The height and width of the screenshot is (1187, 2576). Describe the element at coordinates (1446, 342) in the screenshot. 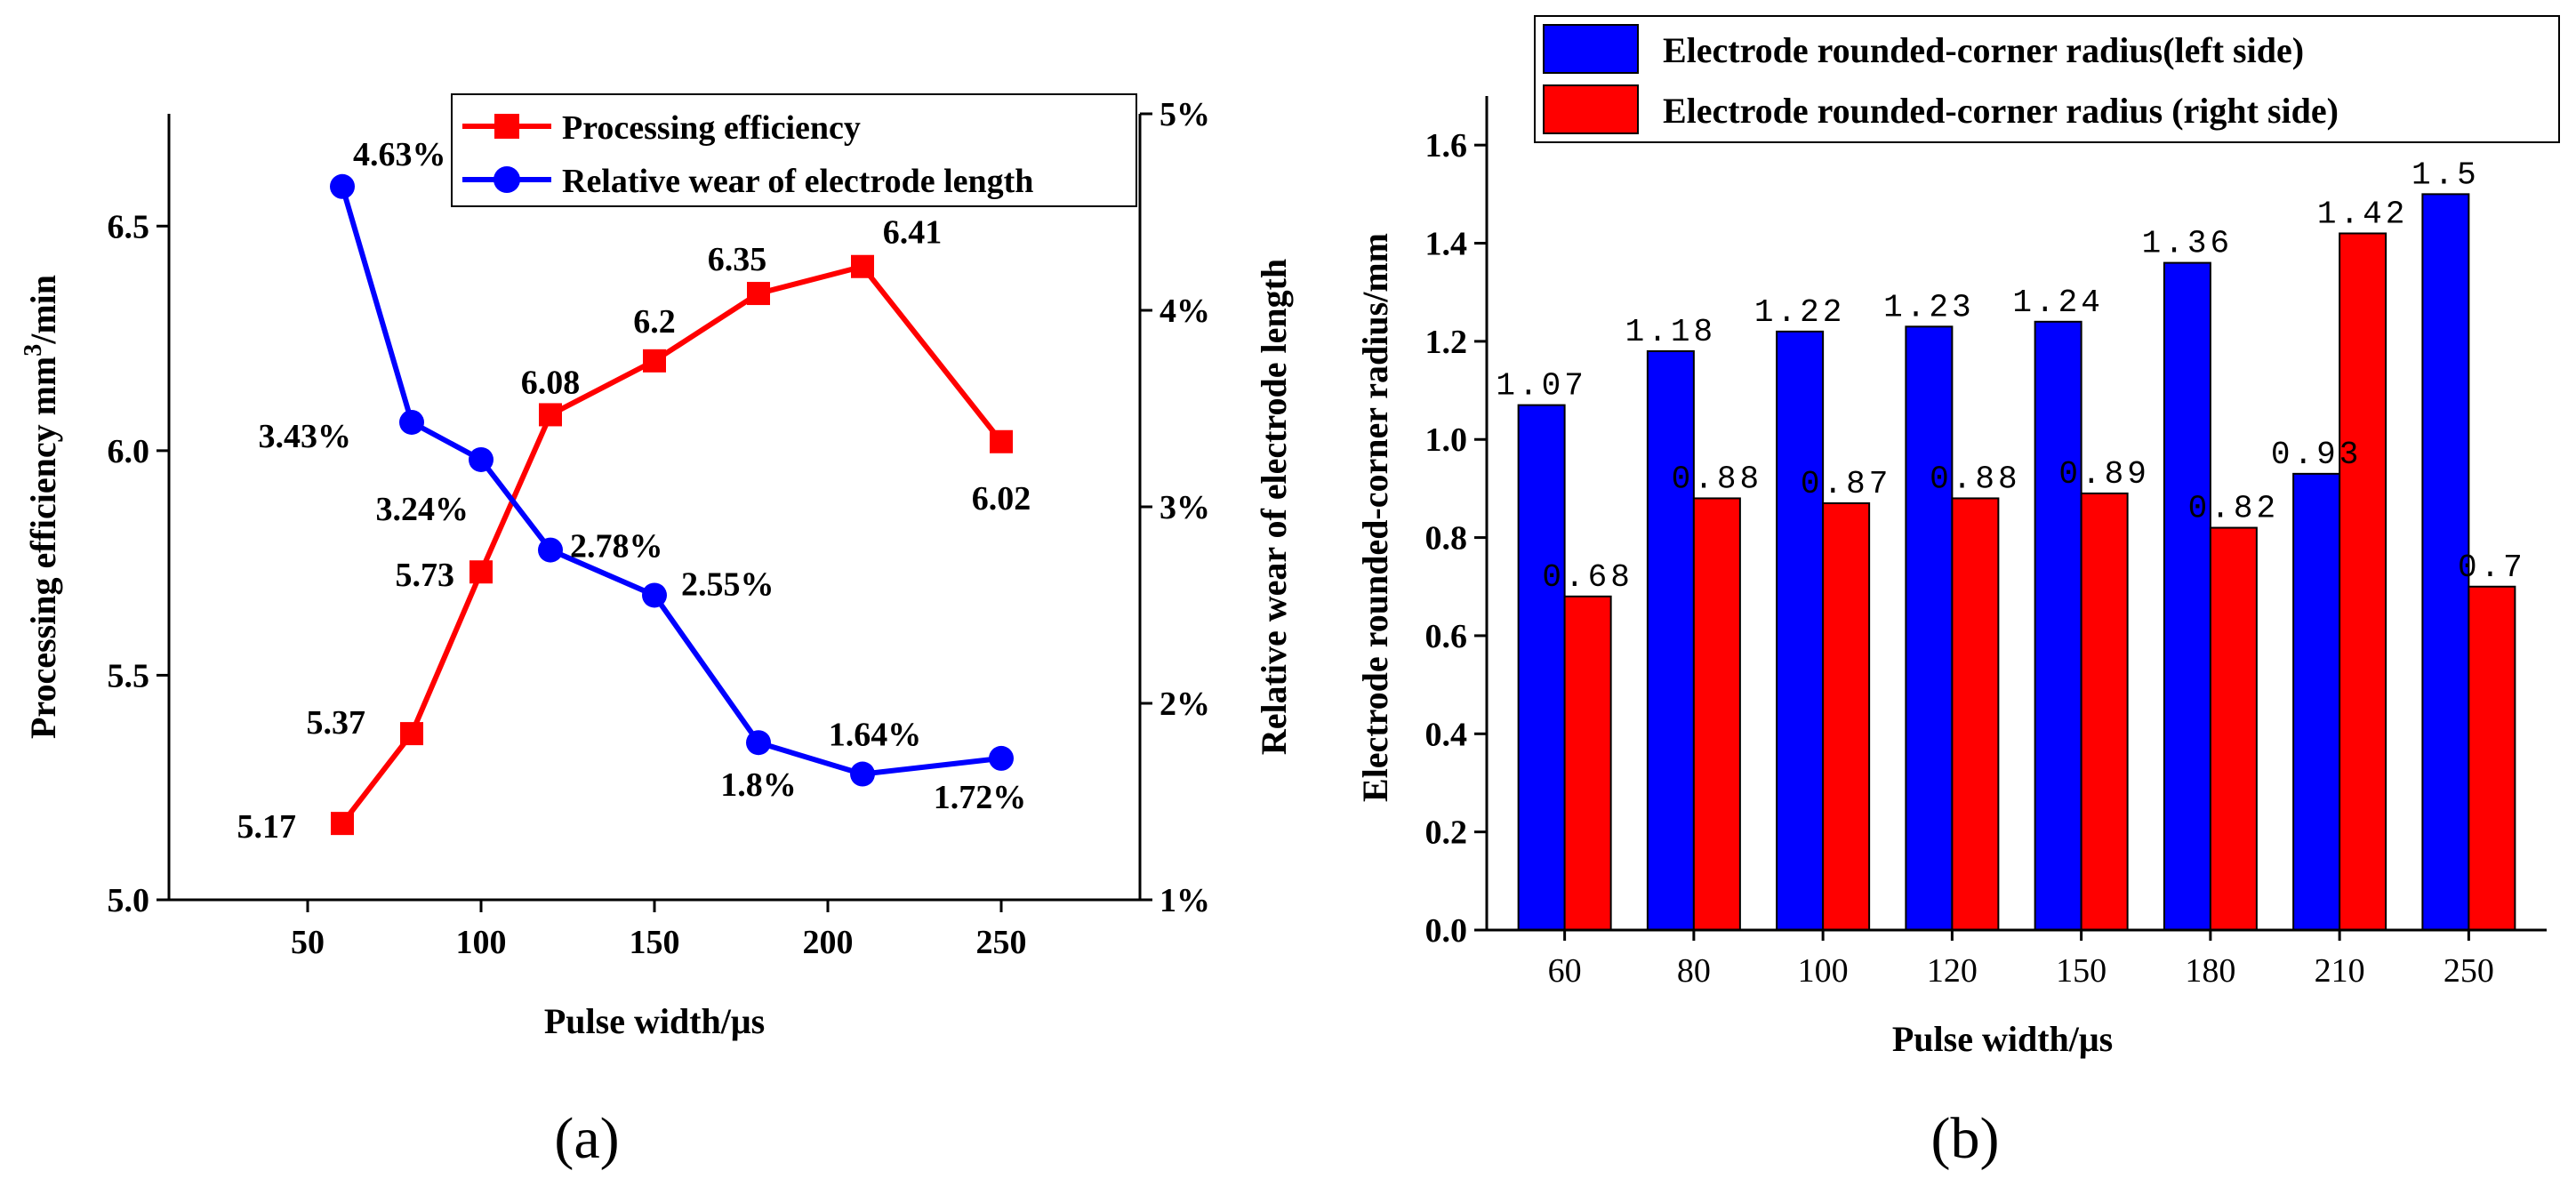

I see `b-y-tick-label: 1.2` at that location.